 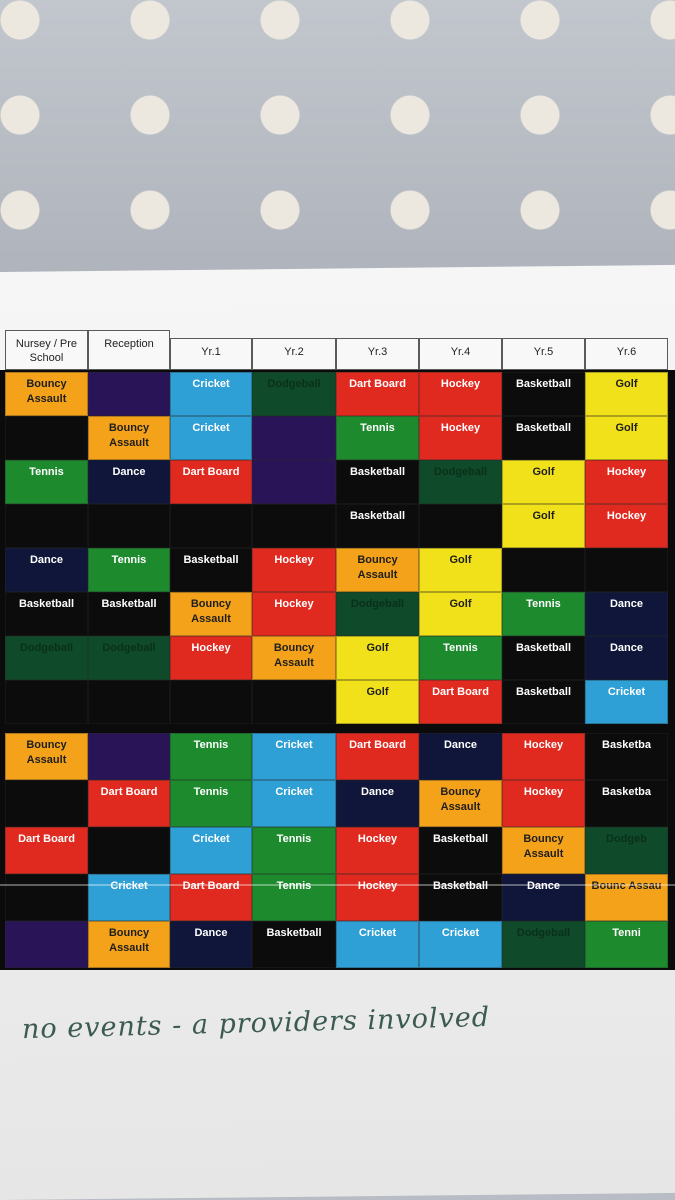 What do you see at coordinates (377, 354) in the screenshot?
I see `column-header: Yr.3` at bounding box center [377, 354].